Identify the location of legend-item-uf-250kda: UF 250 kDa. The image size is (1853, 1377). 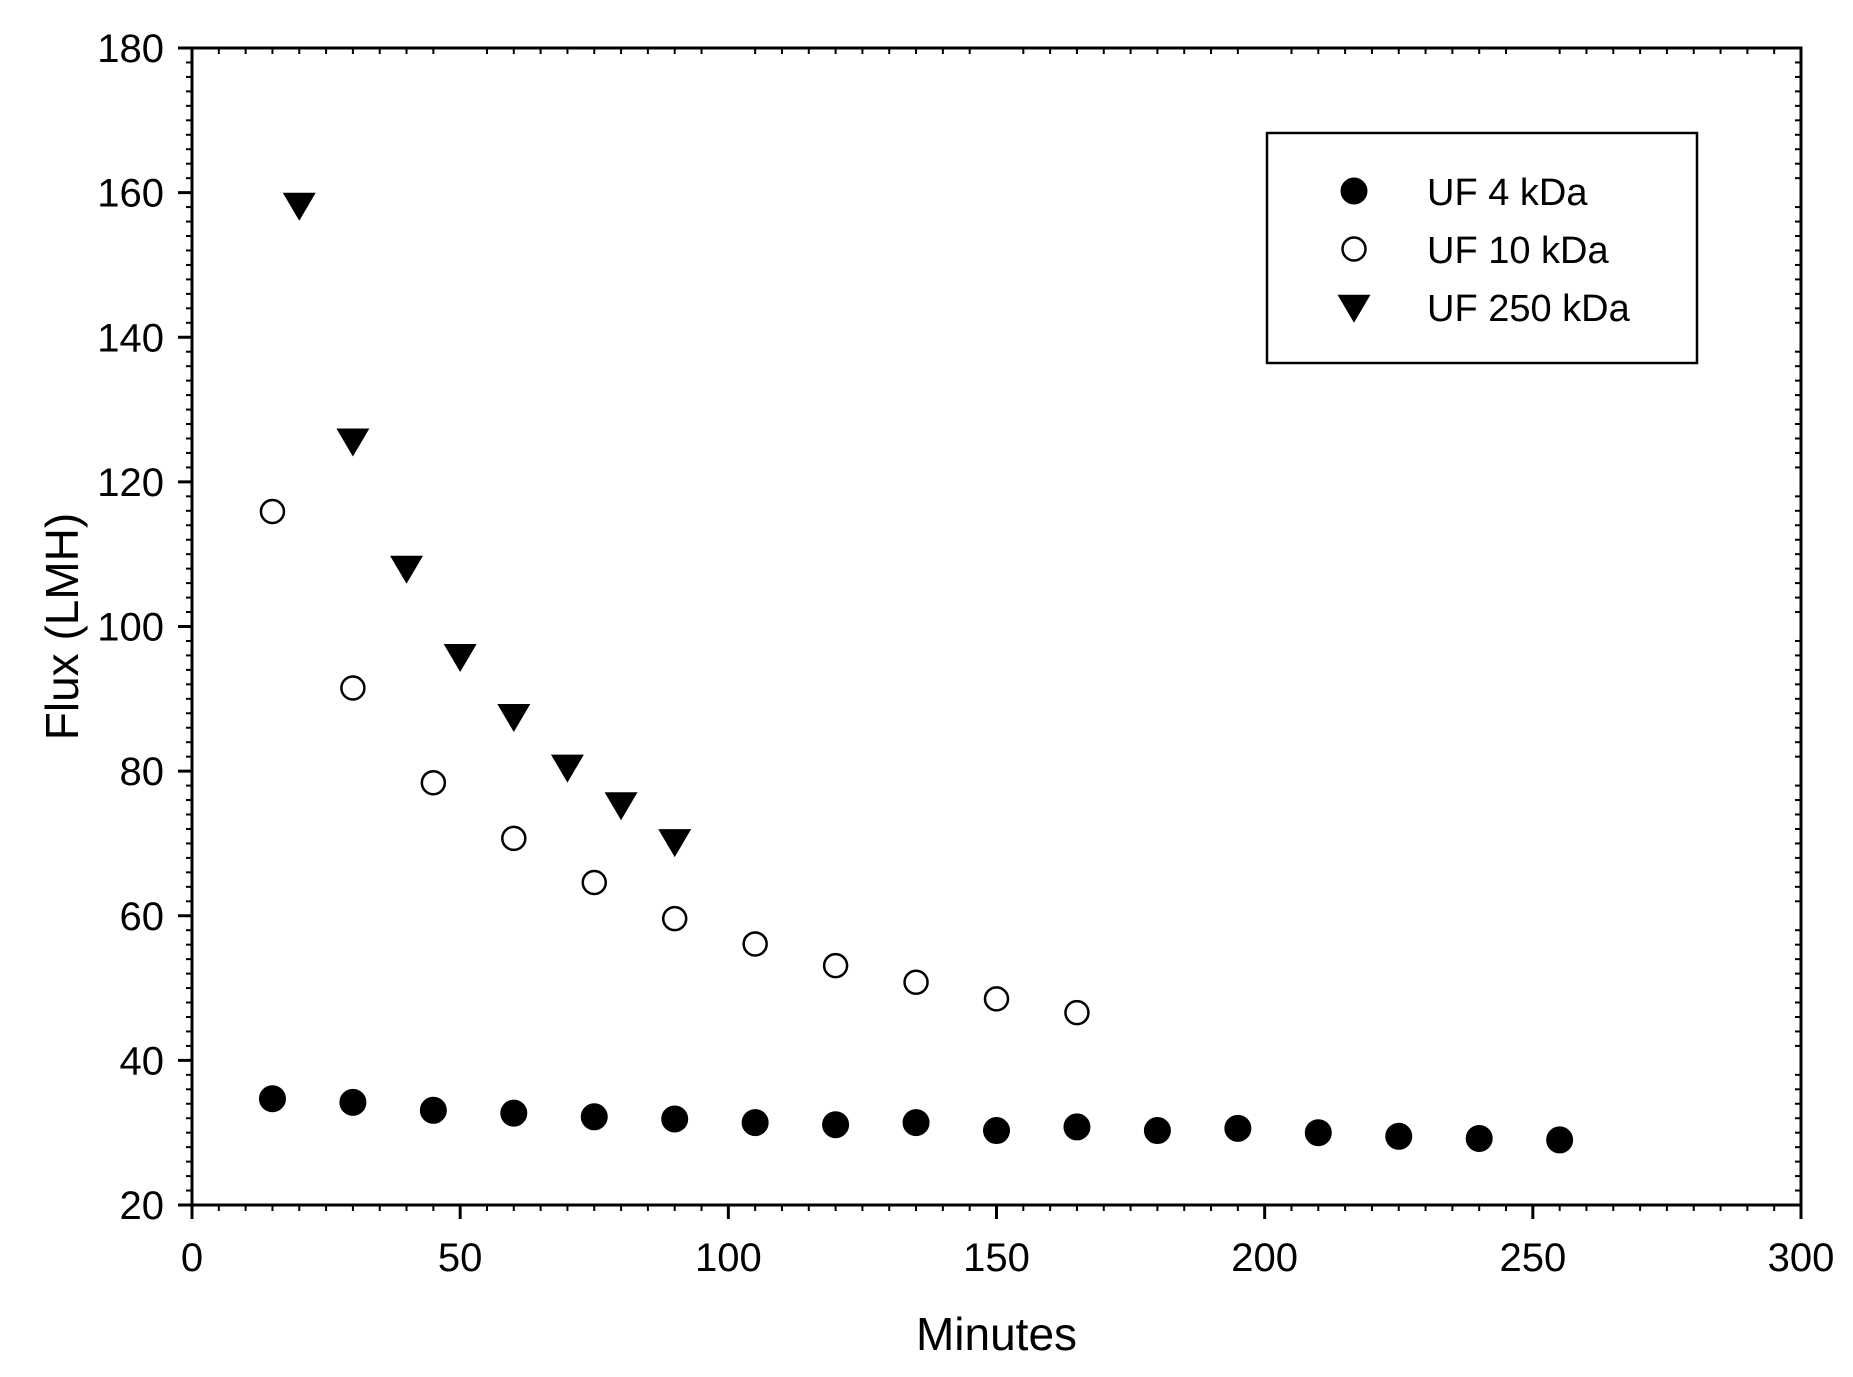
(1484, 309).